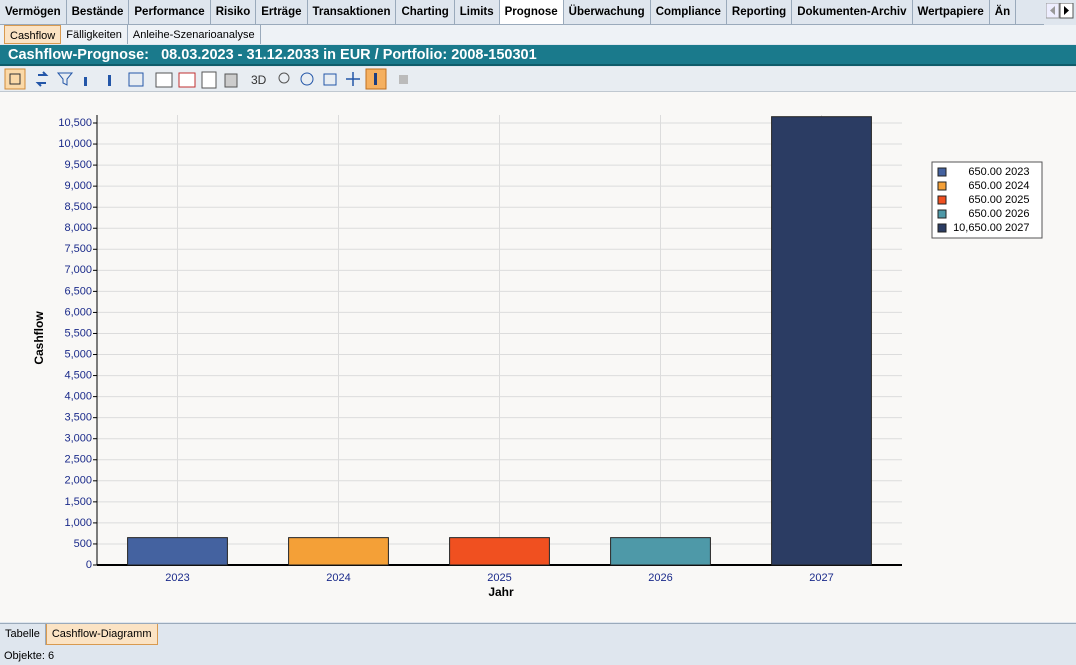  What do you see at coordinates (1017, 172) in the screenshot?
I see `legend-category: 2023` at bounding box center [1017, 172].